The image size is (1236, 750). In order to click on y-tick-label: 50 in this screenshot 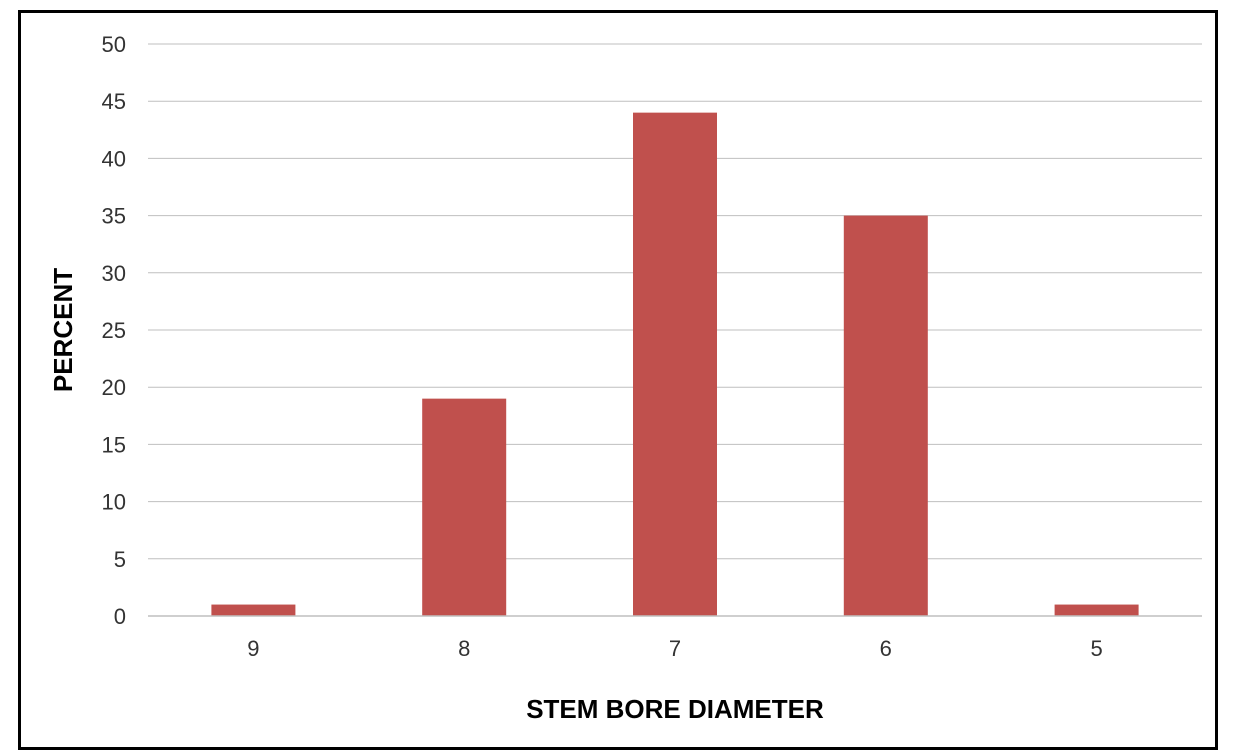, I will do `click(114, 44)`.